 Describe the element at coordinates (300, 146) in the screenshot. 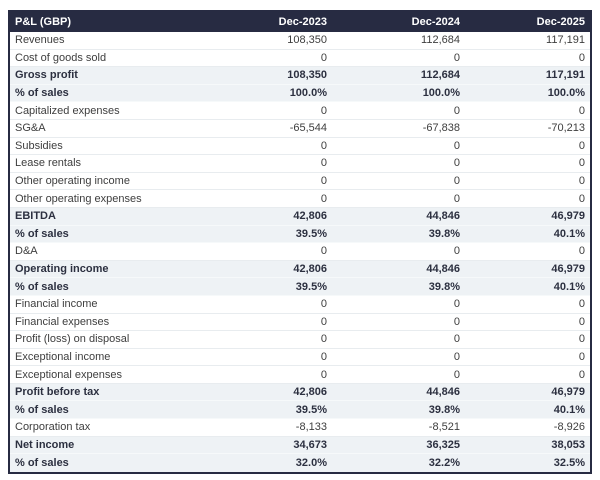

I see `table-row: Subsidies 0 0 0` at that location.